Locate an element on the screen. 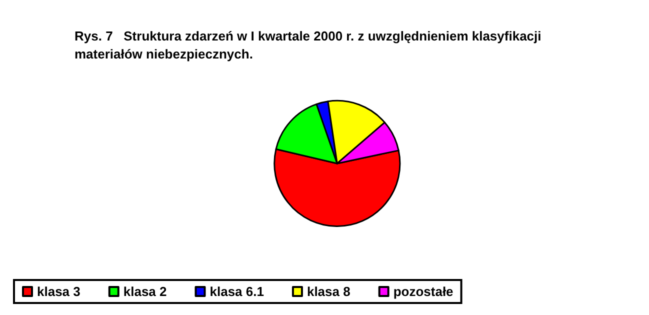 This screenshot has height=315, width=649. legend-label: klasa 2 is located at coordinates (145, 291).